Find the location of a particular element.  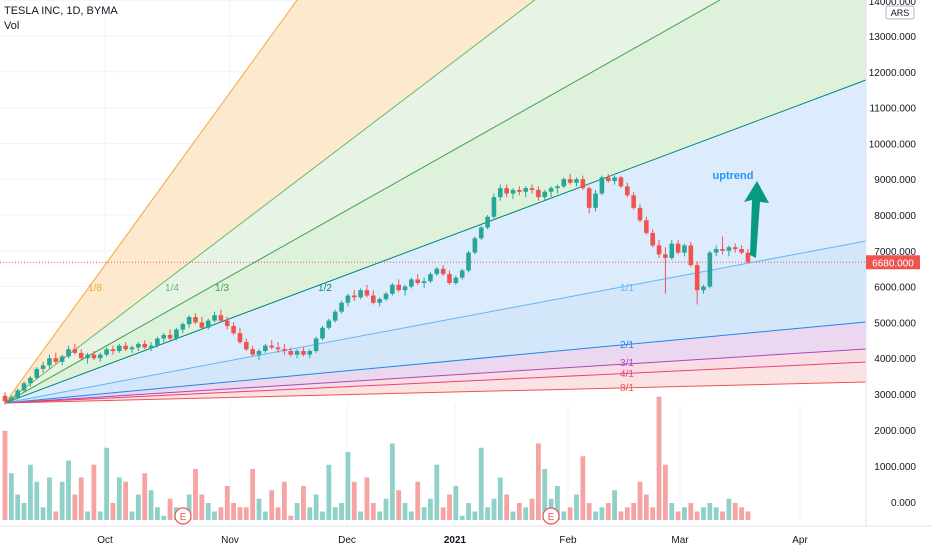

gann-label: 1/3 is located at coordinates (222, 288).